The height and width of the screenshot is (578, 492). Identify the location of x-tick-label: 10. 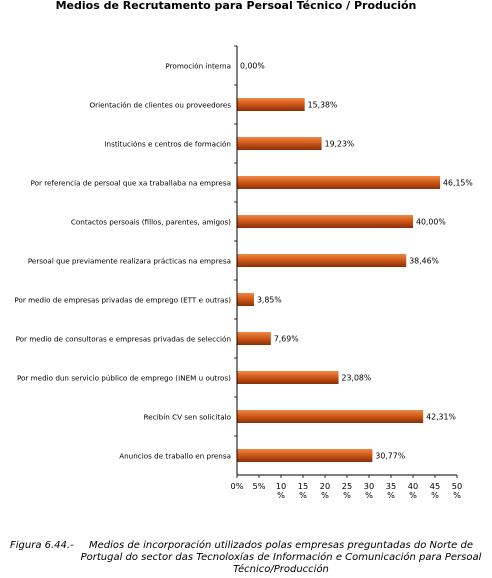
(281, 486).